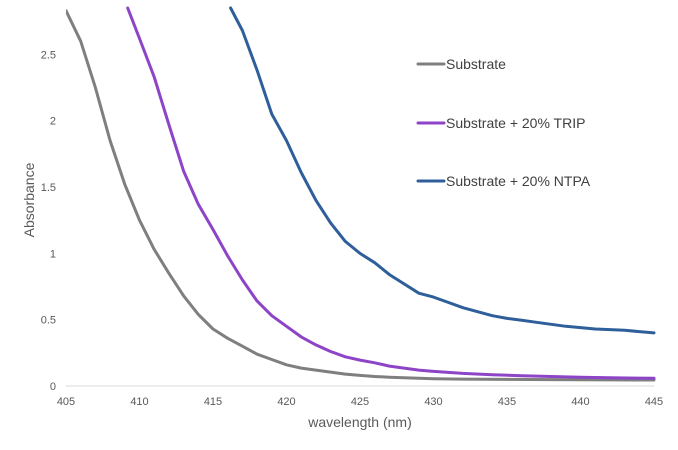  What do you see at coordinates (53, 122) in the screenshot?
I see `y-tick-label: 2` at bounding box center [53, 122].